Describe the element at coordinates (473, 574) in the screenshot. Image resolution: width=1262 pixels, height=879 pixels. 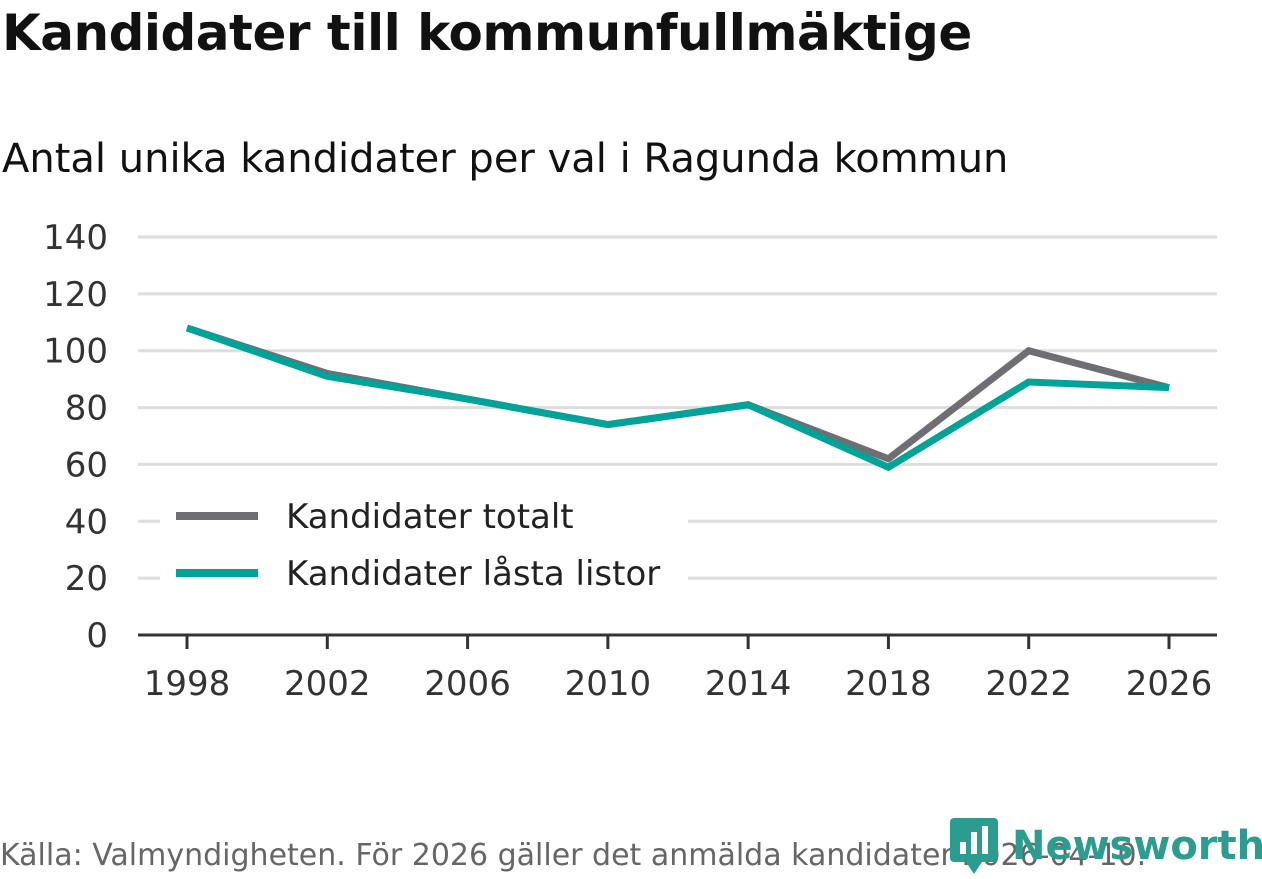
I see `legend-label: Kandidater låsta listor` at that location.